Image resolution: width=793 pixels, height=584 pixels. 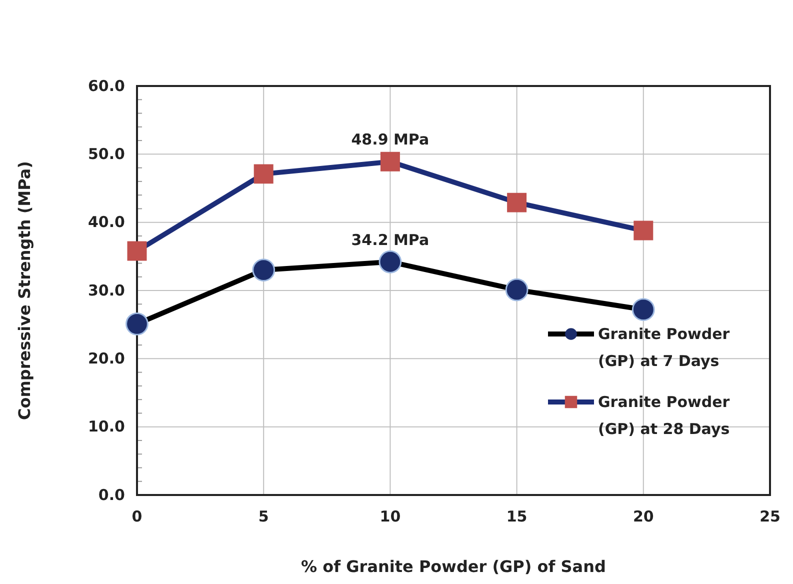 I want to click on x-tick-label: 20, so click(x=643, y=517).